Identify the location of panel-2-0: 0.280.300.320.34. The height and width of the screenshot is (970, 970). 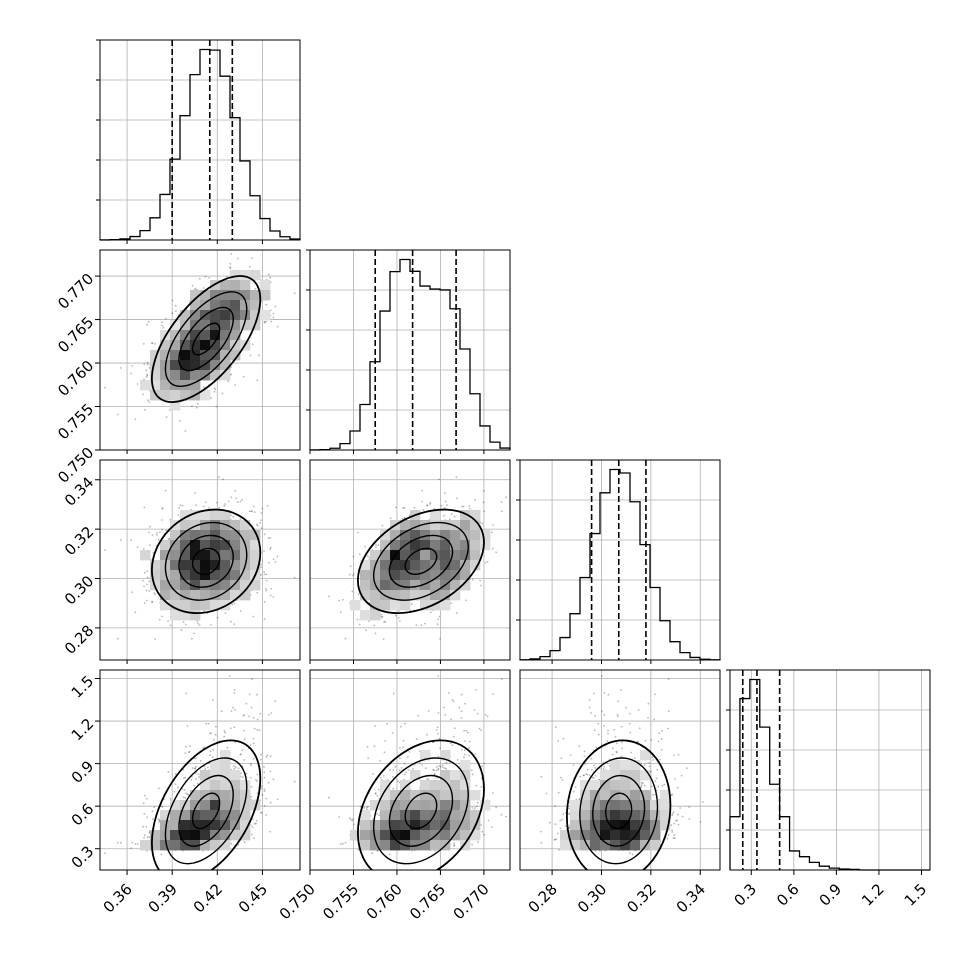
(181, 560).